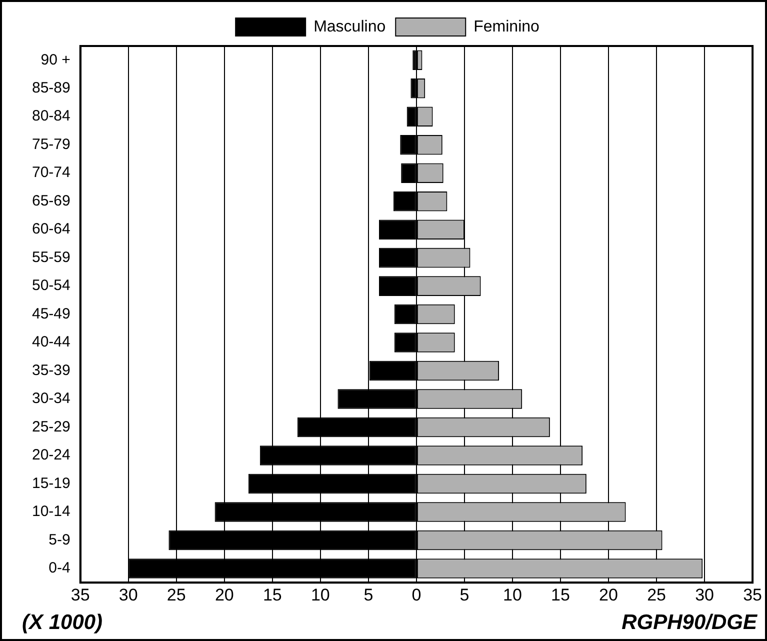  I want to click on y-tick-label: 0-4, so click(59, 568).